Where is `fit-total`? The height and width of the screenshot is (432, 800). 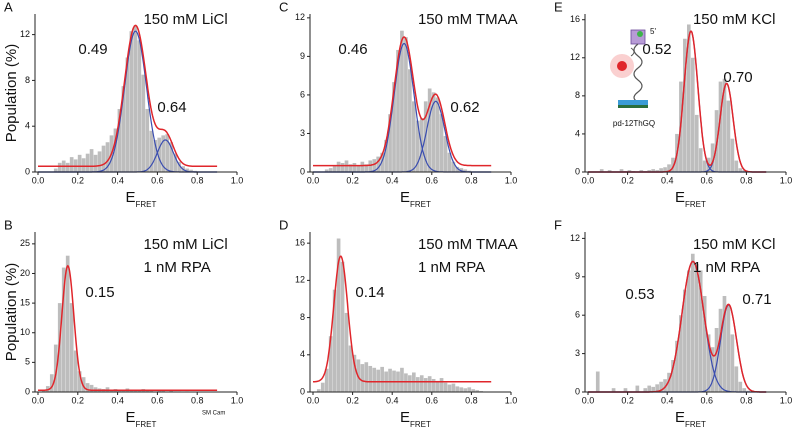 fit-total is located at coordinates (402, 101).